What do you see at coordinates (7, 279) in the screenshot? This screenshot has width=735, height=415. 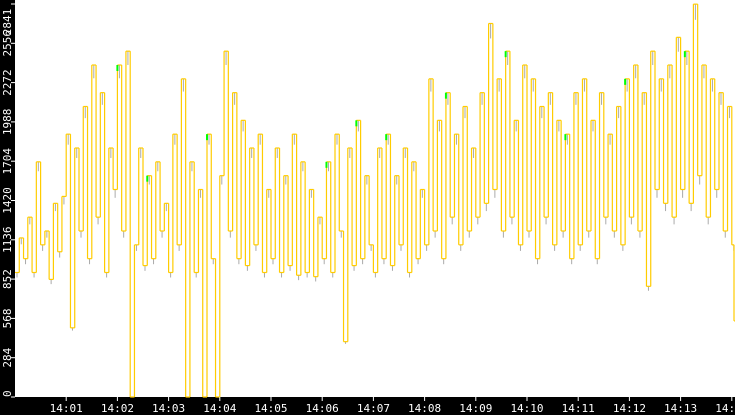 I see `y-tick-label: 852` at bounding box center [7, 279].